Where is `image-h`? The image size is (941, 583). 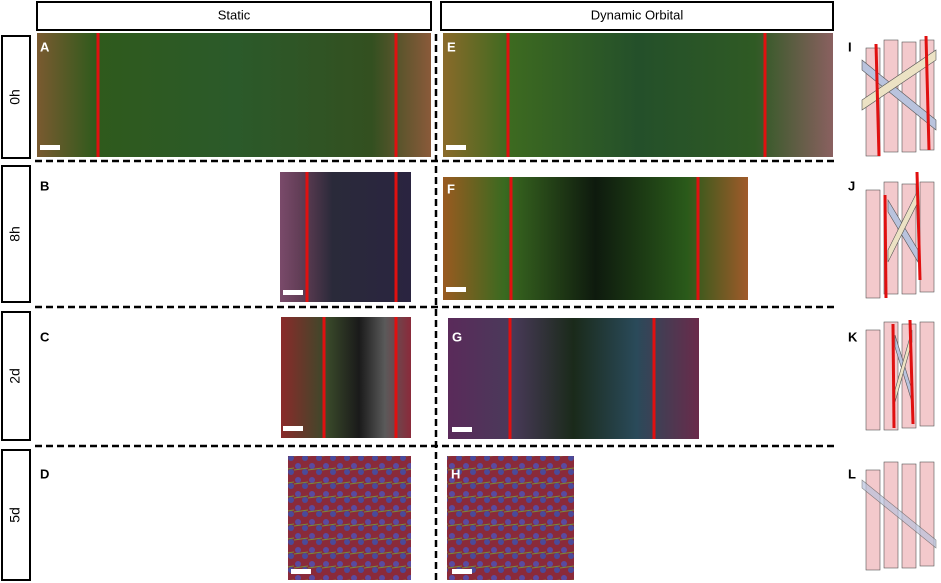
image-h is located at coordinates (510, 518).